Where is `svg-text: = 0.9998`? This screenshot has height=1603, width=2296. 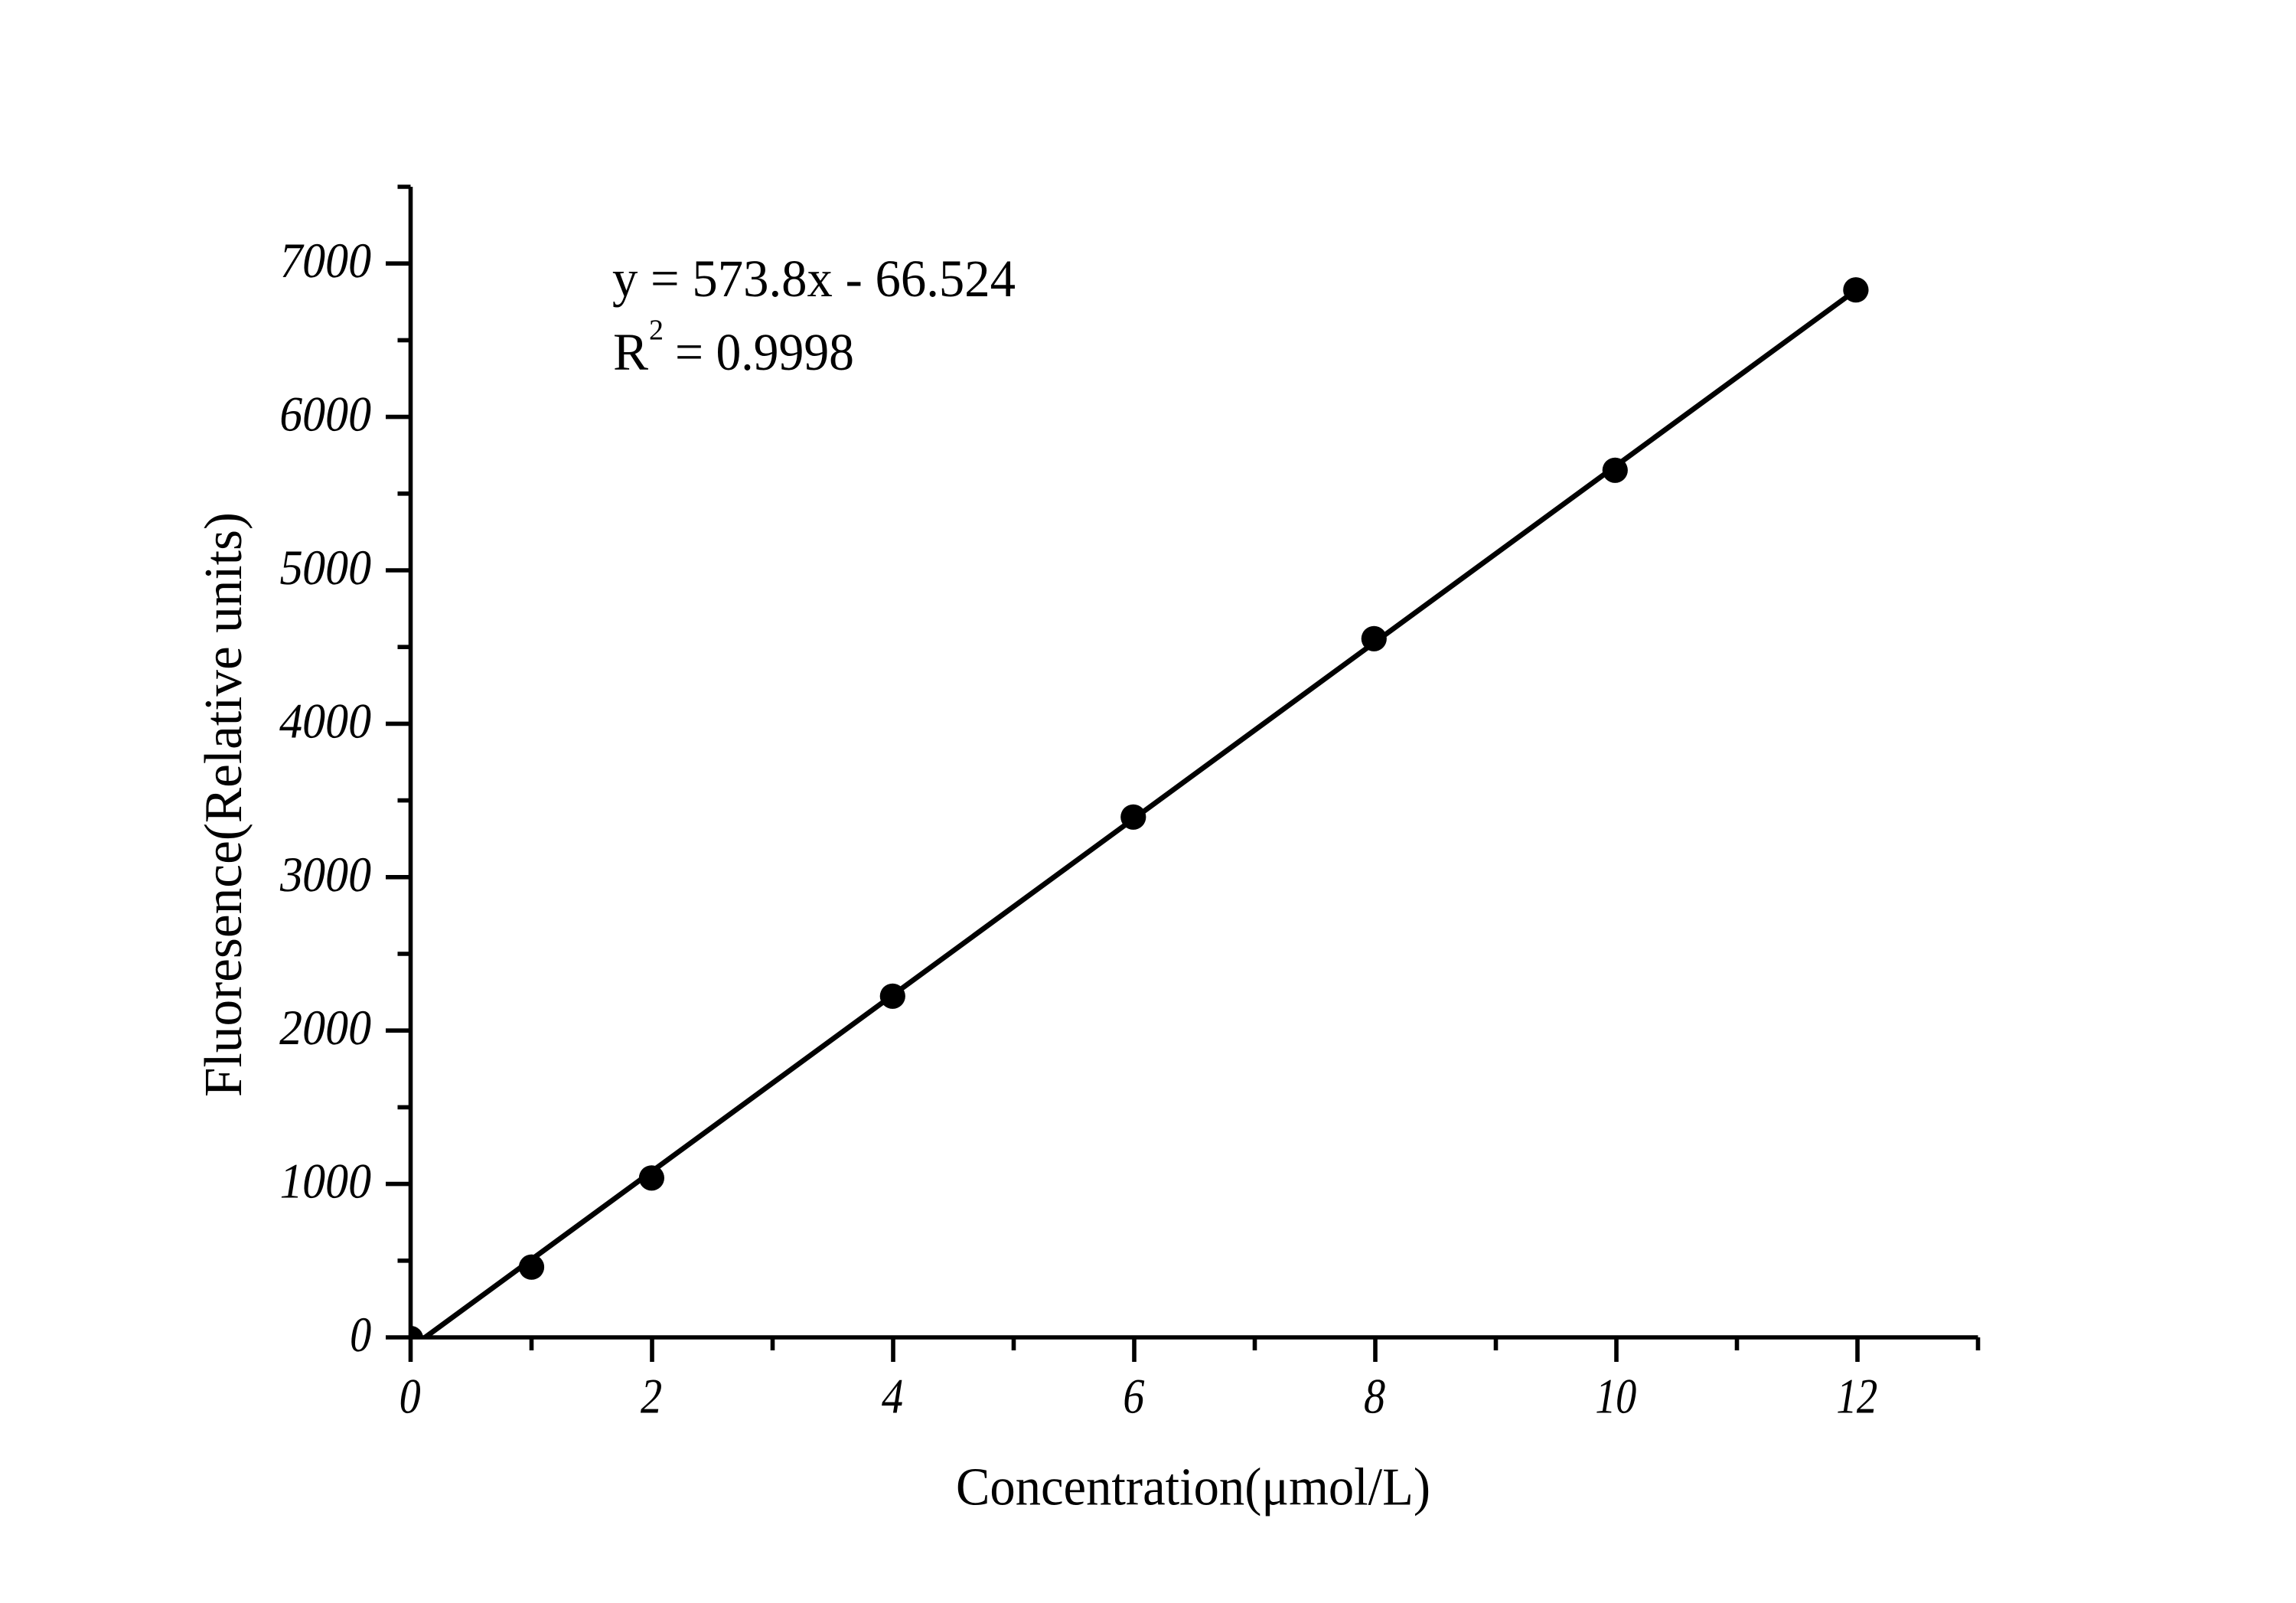 svg-text: = 0.9998 is located at coordinates (764, 352).